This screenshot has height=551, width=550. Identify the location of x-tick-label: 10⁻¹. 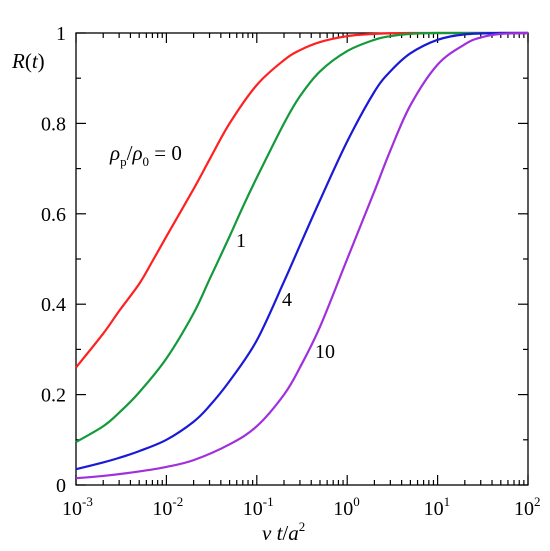
(258, 507).